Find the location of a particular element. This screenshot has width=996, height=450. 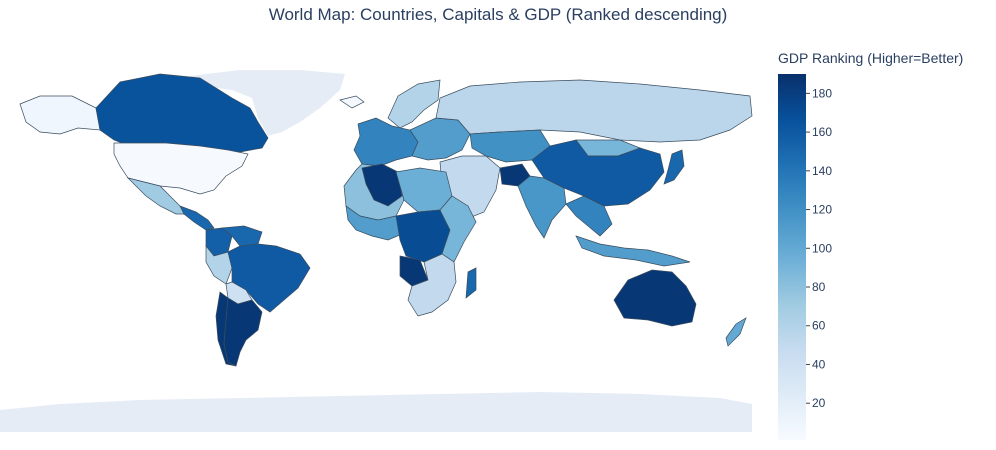

region-peru is located at coordinates (219, 265).